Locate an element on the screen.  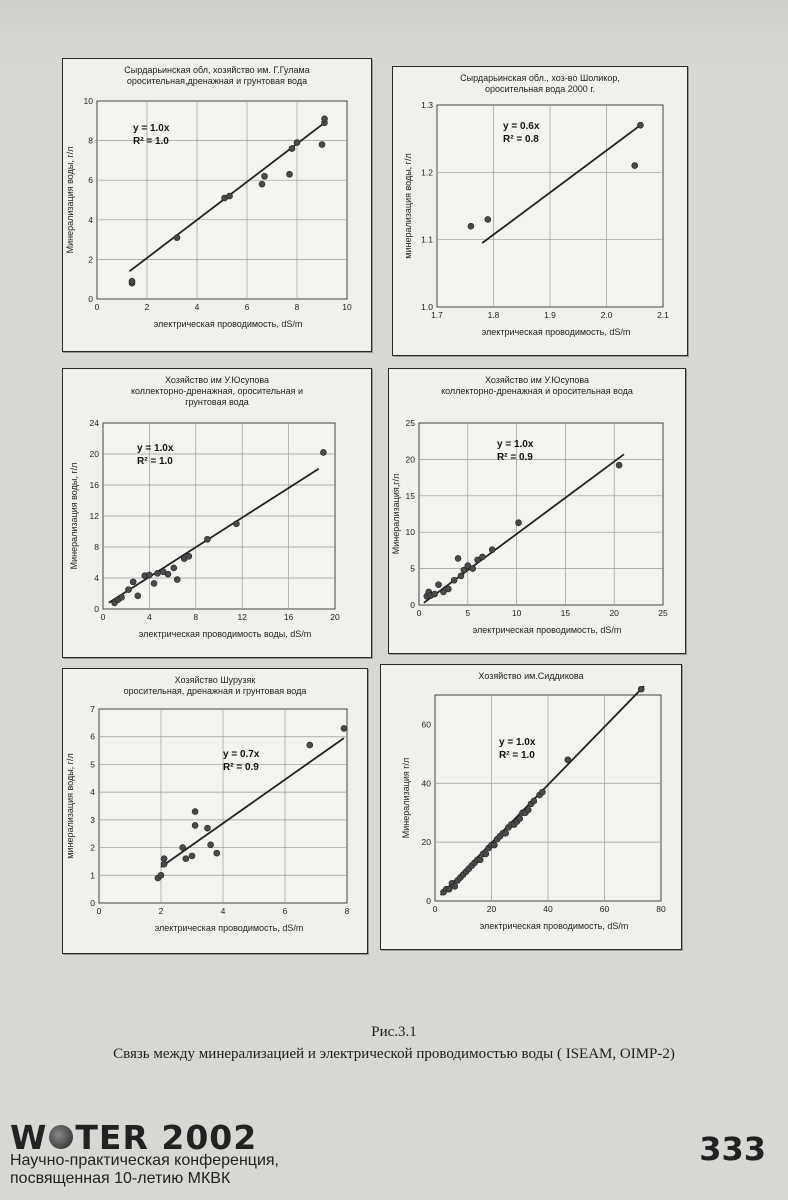
chart-title-line: Сырдарьинская обл., хоз-во Шоликор, is located at coordinates (540, 78).